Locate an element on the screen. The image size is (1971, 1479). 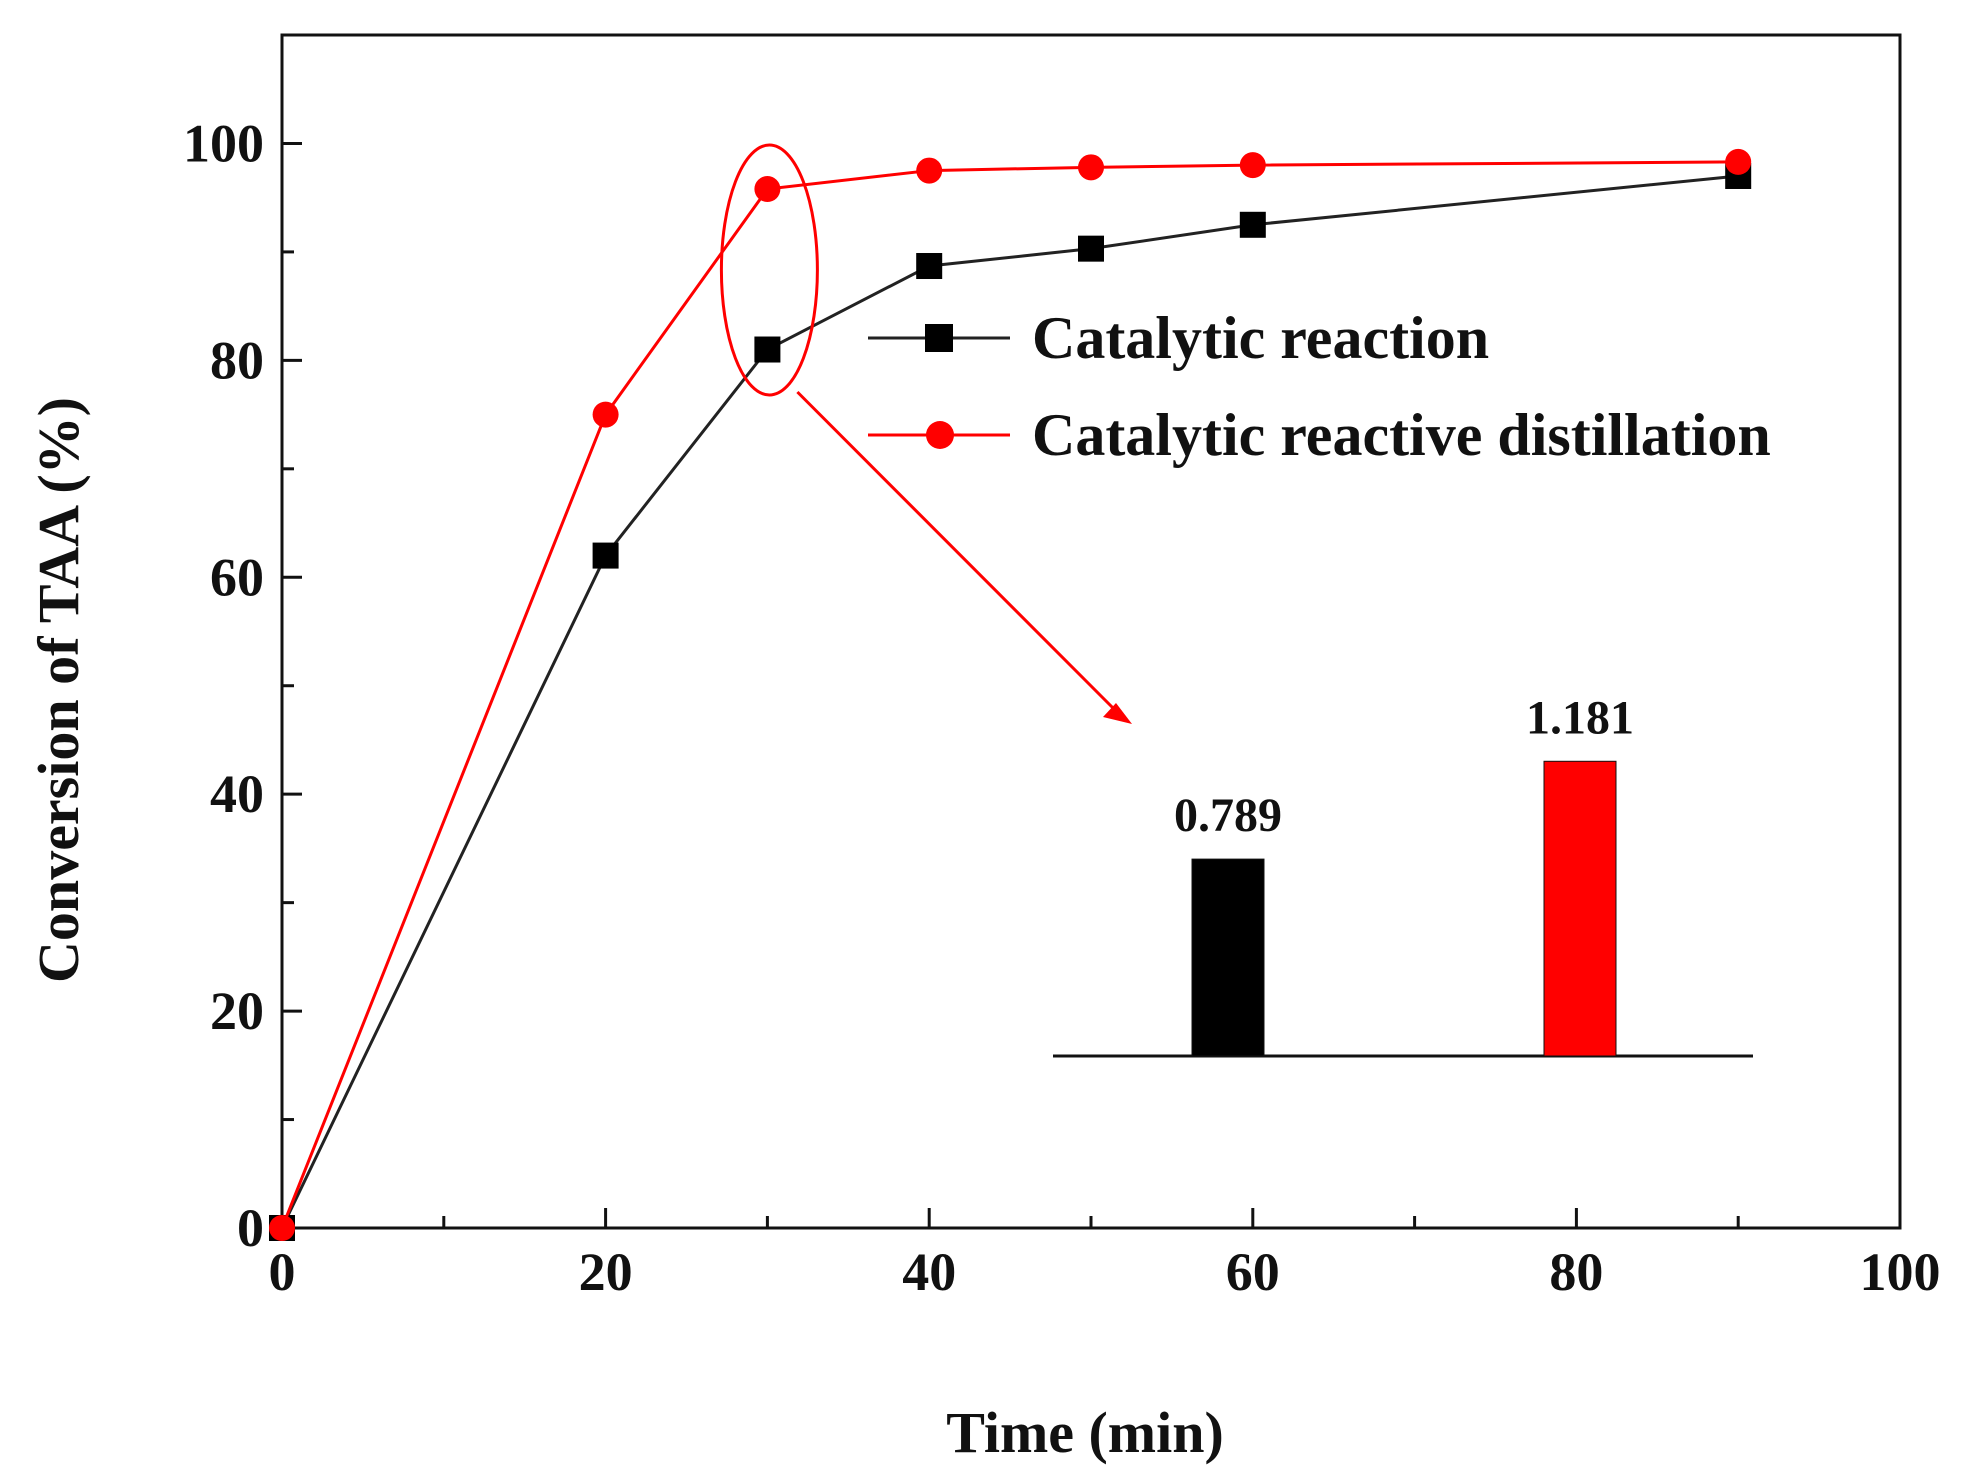
x-tick-label: 80 is located at coordinates (1576, 1272).